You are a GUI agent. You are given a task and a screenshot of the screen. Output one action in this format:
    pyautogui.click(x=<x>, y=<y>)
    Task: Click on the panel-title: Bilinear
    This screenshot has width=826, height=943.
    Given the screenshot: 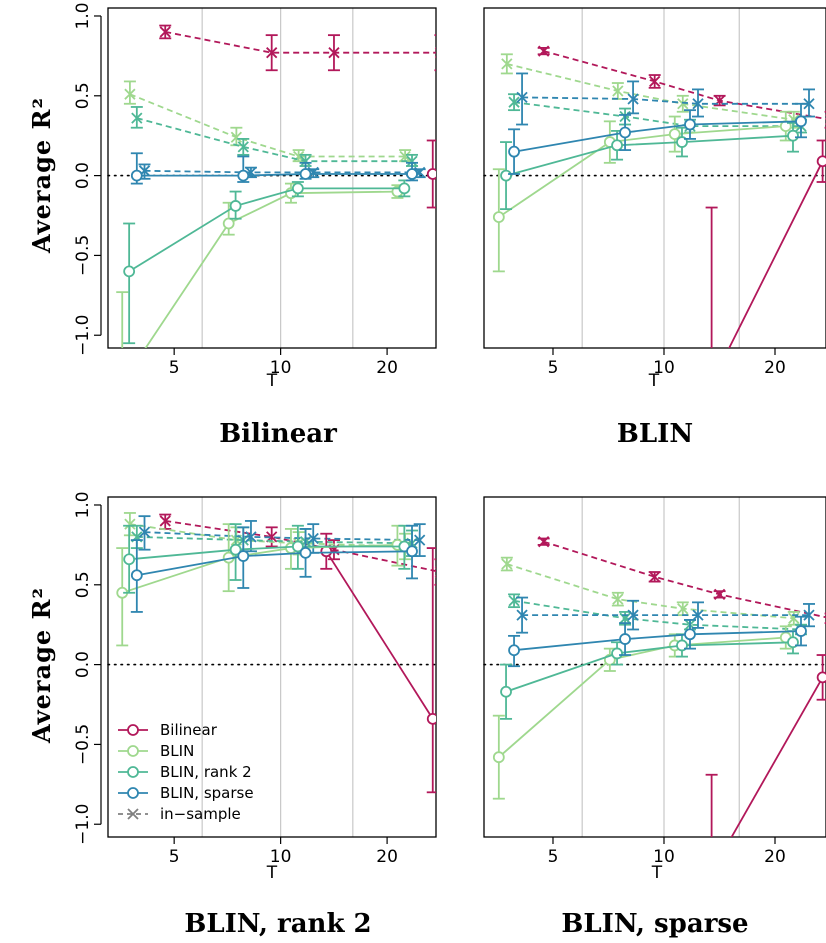 What is the action you would take?
    pyautogui.click(x=278, y=434)
    